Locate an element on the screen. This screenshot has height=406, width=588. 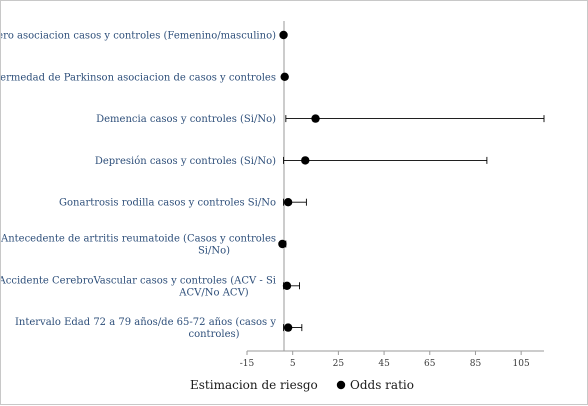
x-tick-label: 85 is located at coordinates (476, 364).